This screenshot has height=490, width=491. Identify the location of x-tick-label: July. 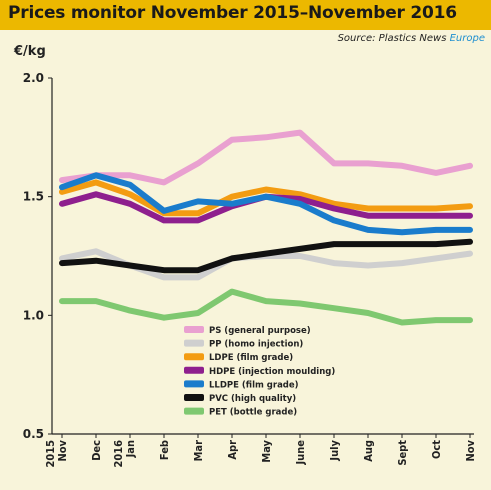
(334, 450).